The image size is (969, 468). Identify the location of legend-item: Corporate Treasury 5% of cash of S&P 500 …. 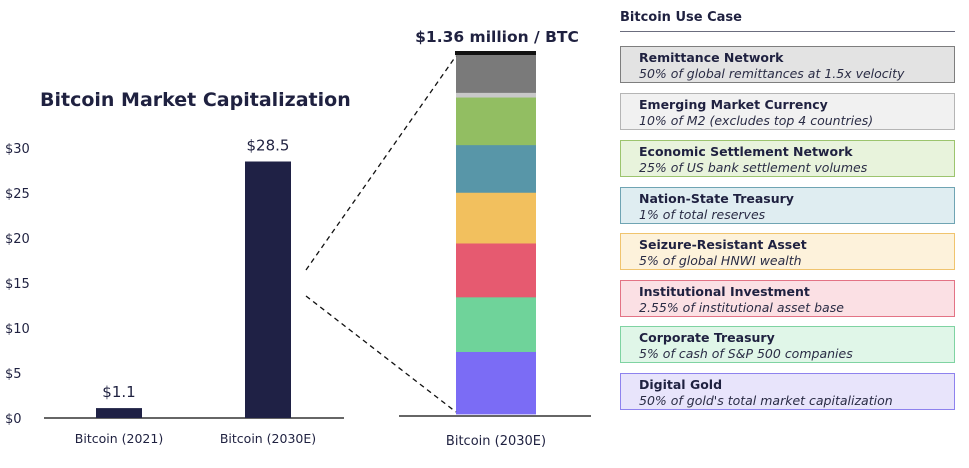
(787, 344).